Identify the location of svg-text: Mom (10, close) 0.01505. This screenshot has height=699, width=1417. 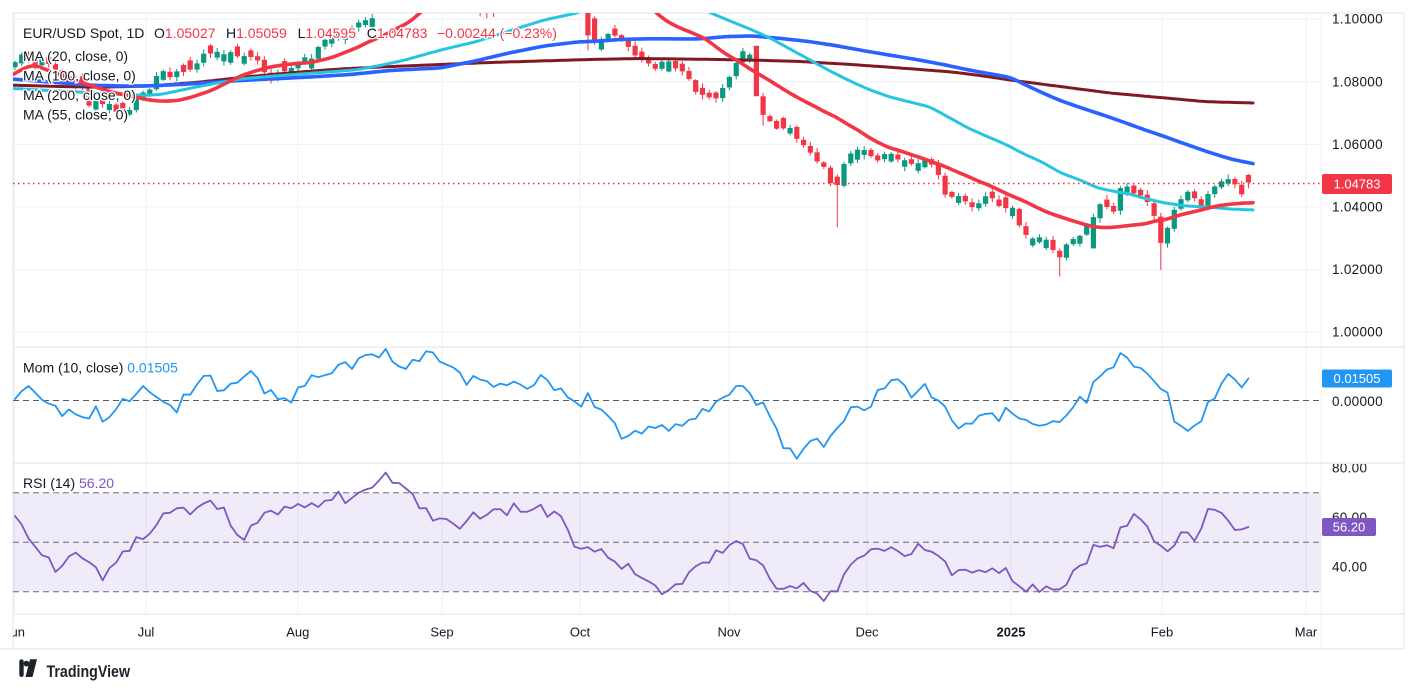
(100, 368).